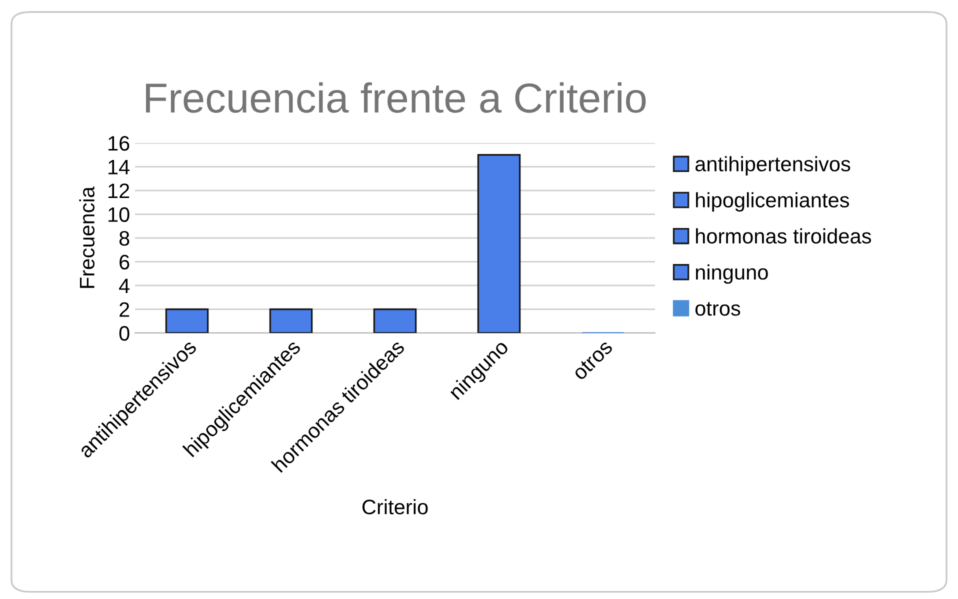 The image size is (958, 599). What do you see at coordinates (125, 309) in the screenshot?
I see `y-tick-label: 2` at bounding box center [125, 309].